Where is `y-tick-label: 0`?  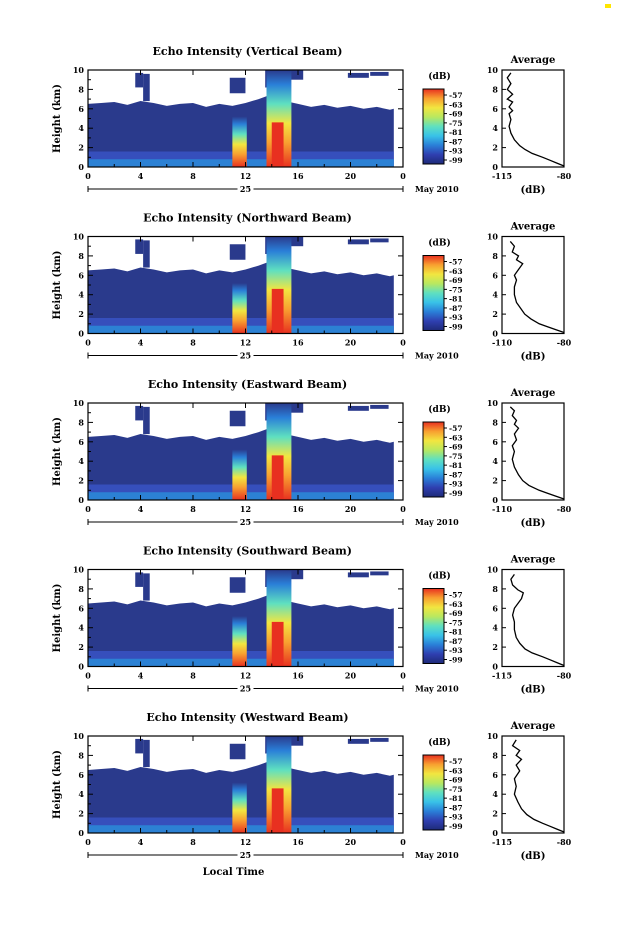
y-tick-label: 0 is located at coordinates (81, 334).